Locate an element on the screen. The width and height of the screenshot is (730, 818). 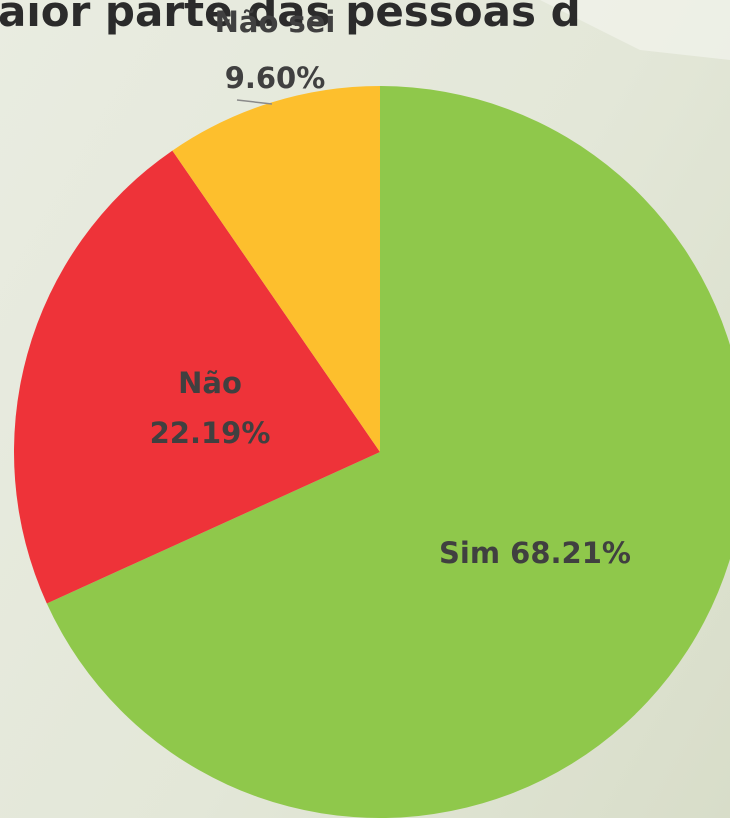
leader-line is located at coordinates (254, 102).